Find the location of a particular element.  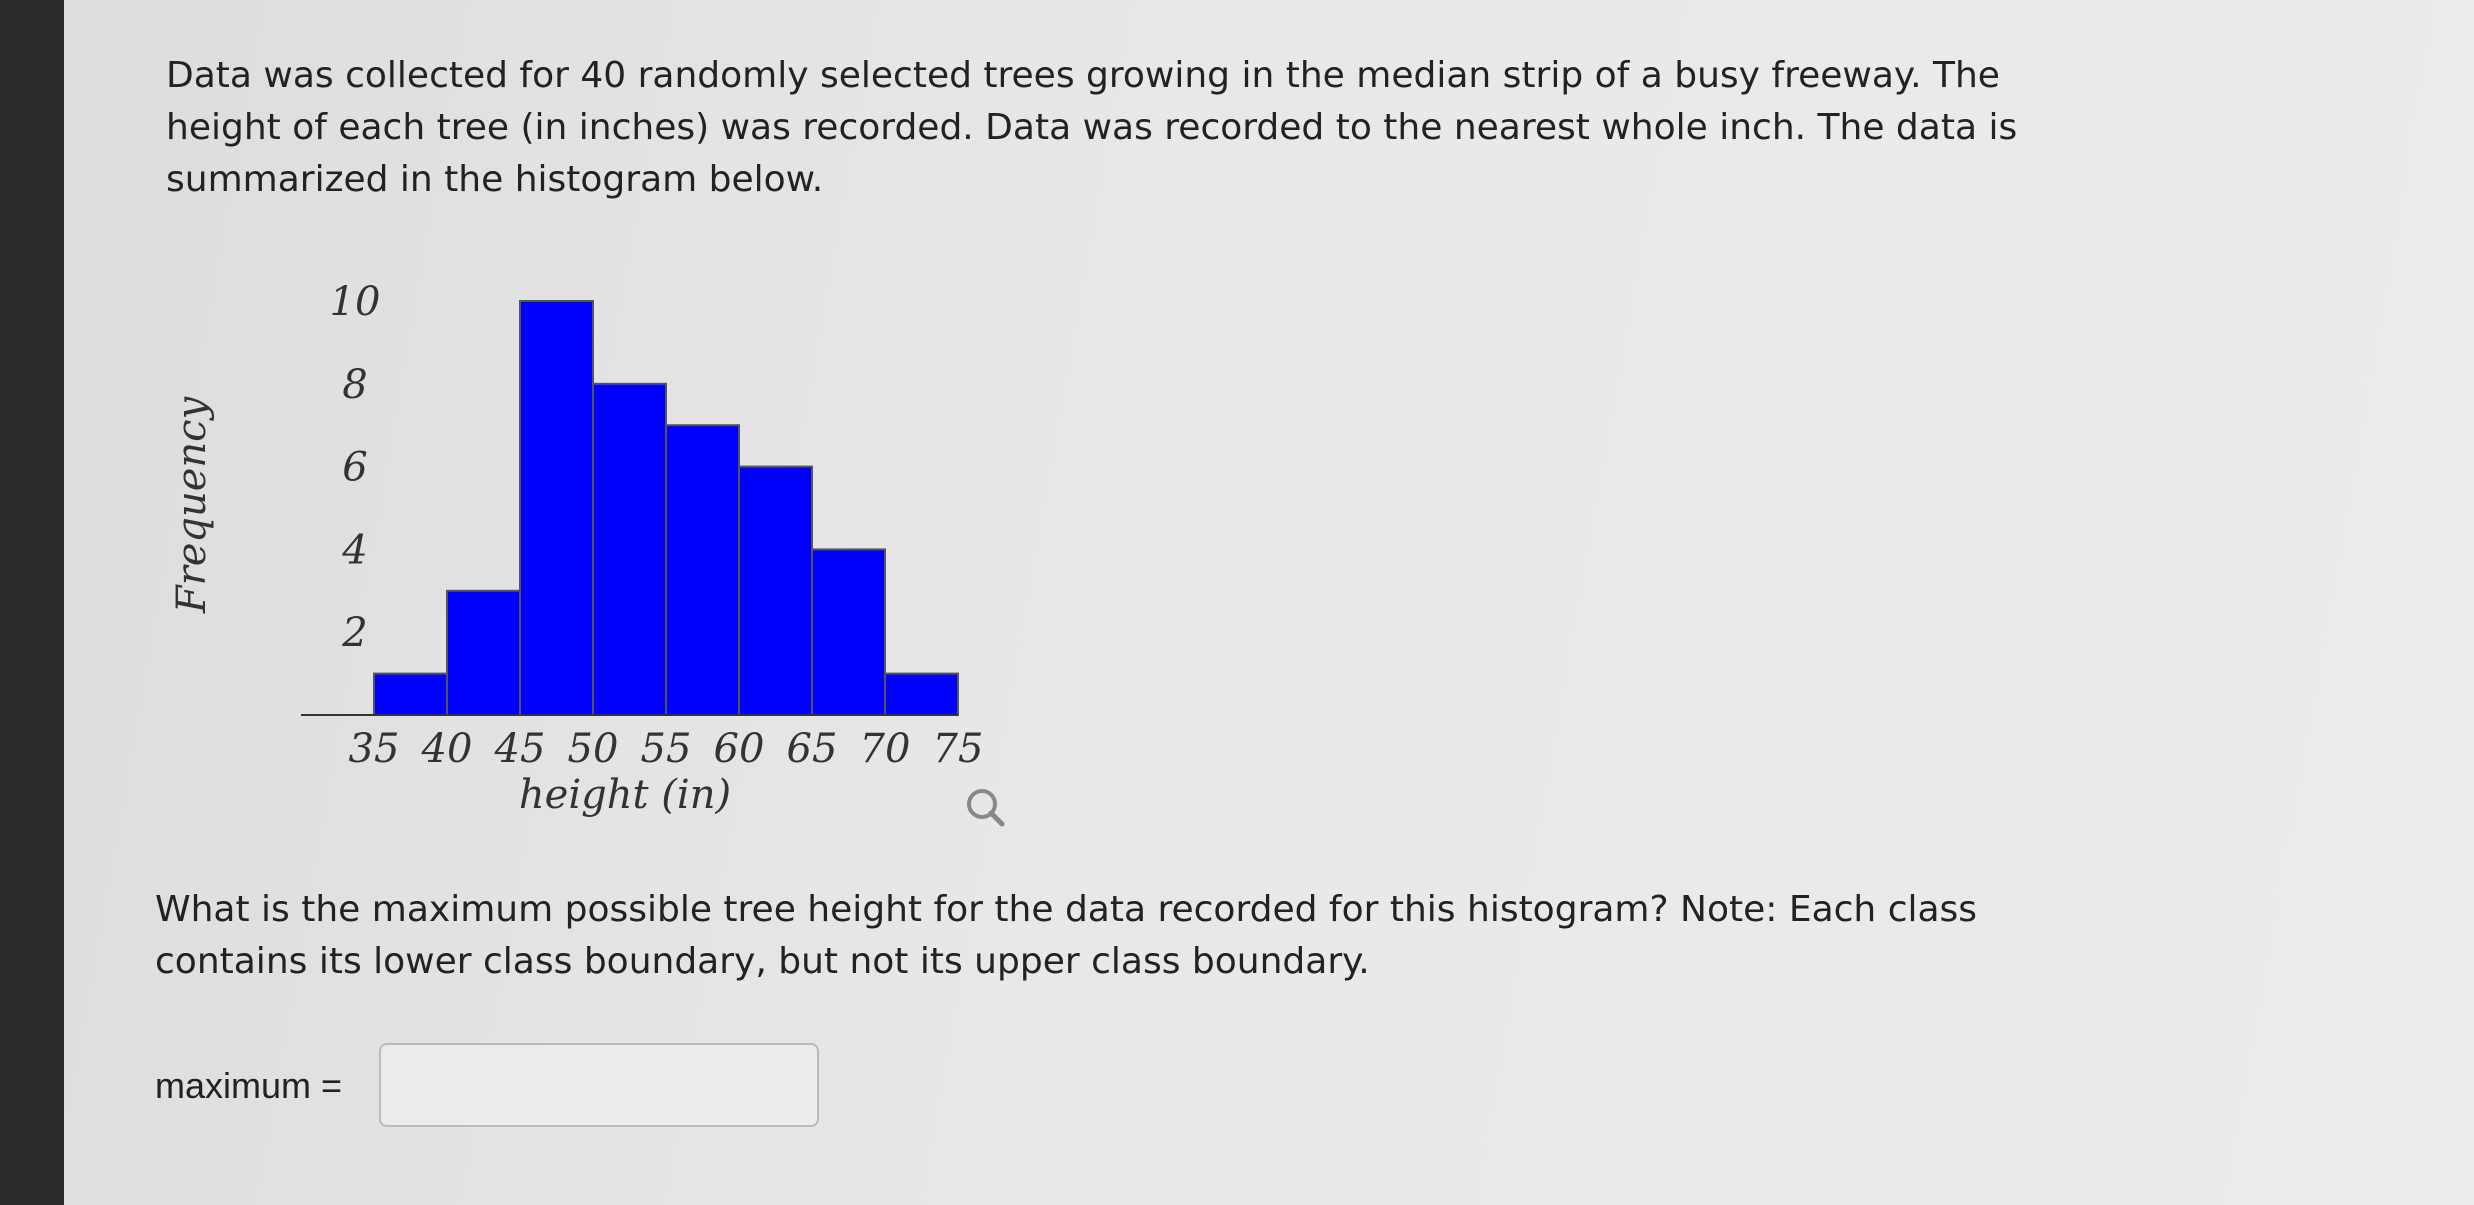

y-tick-label: 6 is located at coordinates (354, 468).